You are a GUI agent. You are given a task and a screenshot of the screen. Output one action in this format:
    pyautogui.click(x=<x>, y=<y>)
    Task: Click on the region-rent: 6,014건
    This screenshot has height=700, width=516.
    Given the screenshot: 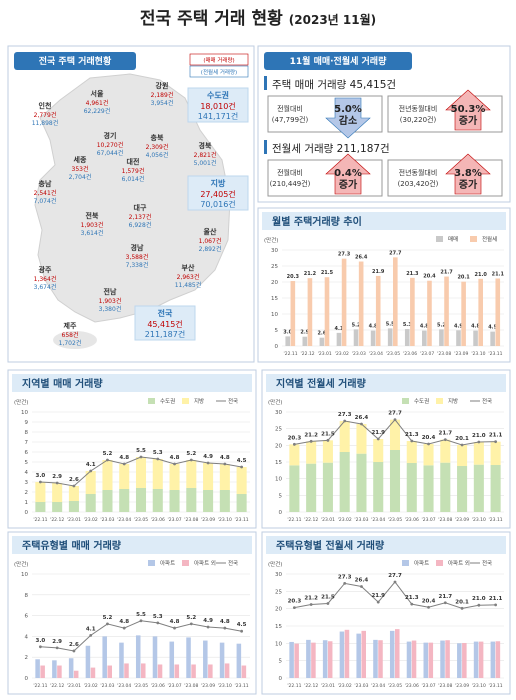 What is the action you would take?
    pyautogui.click(x=133, y=179)
    